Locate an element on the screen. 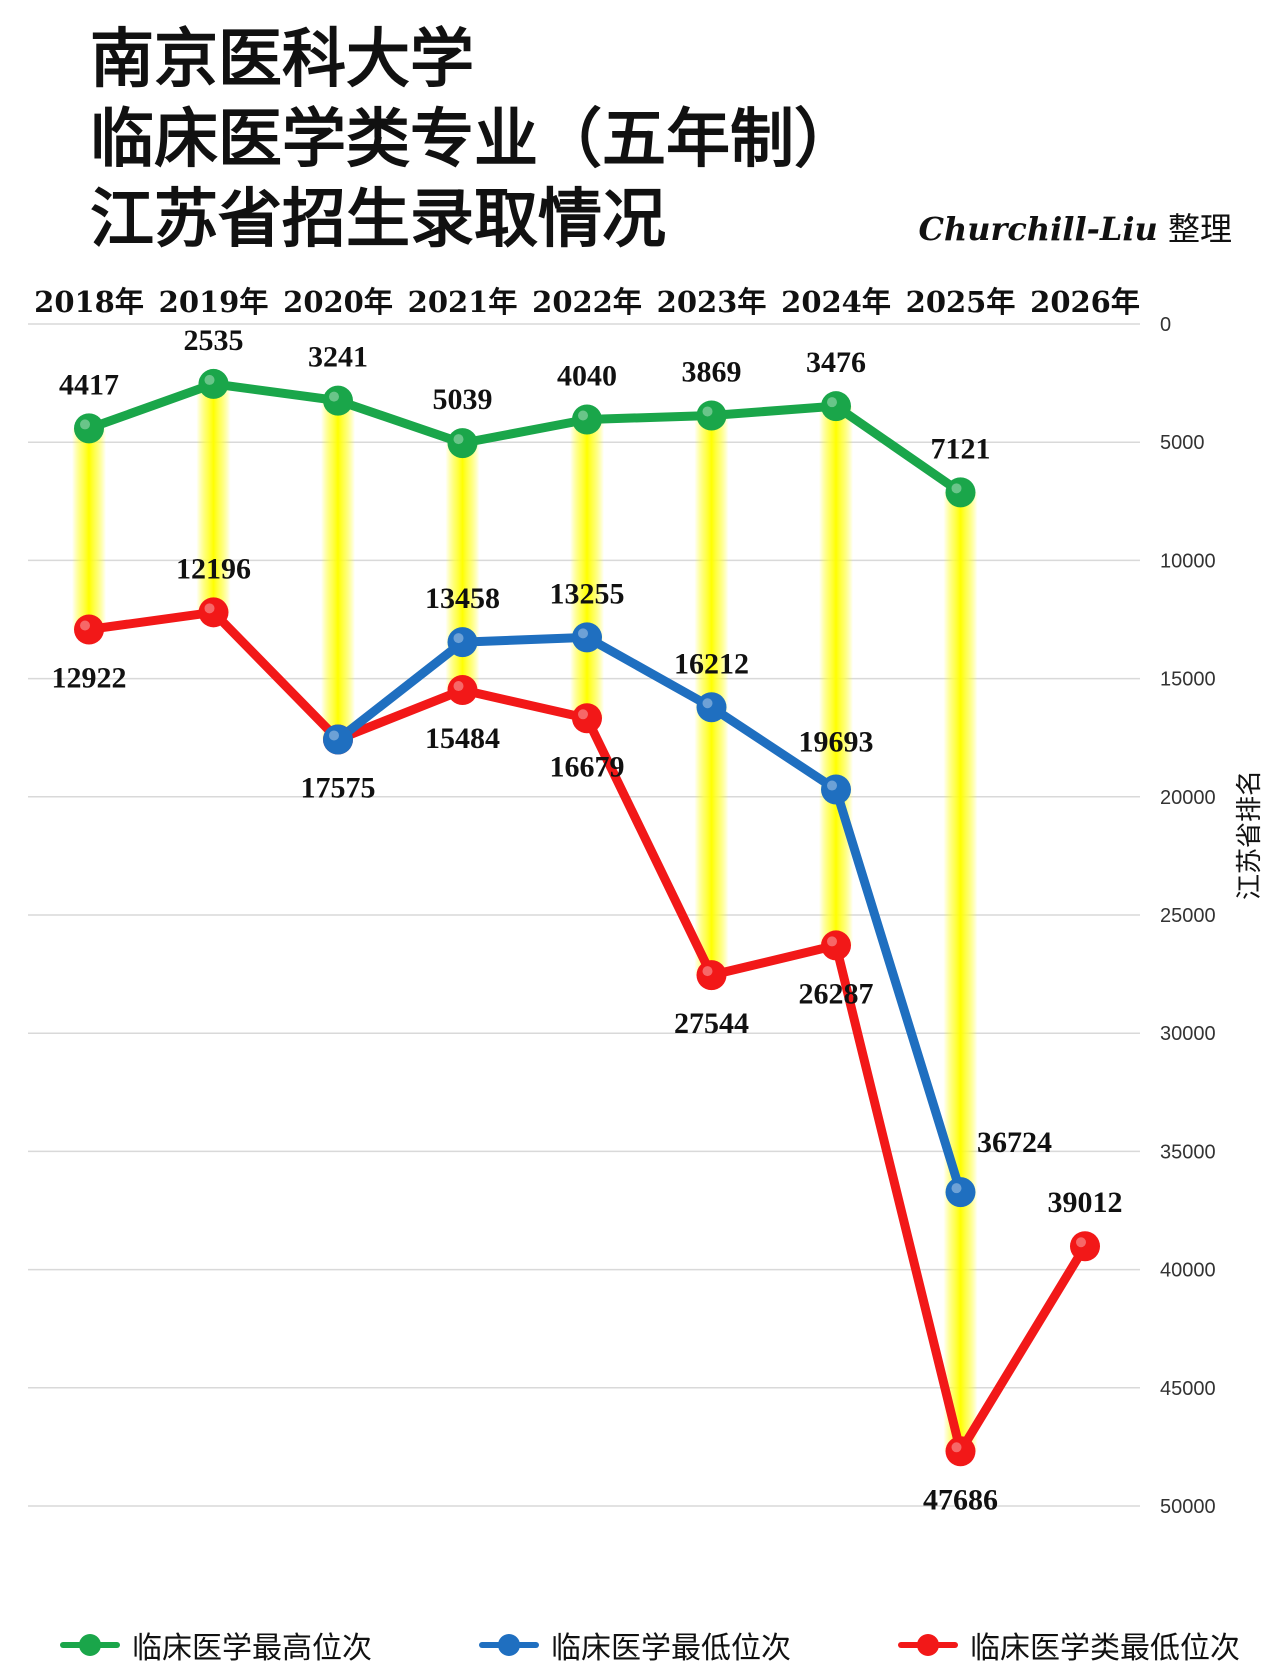  title-block: 南京医科大学 临床医学类专业（五年制） 江苏省招生录取情况 is located at coordinates (474, 140).